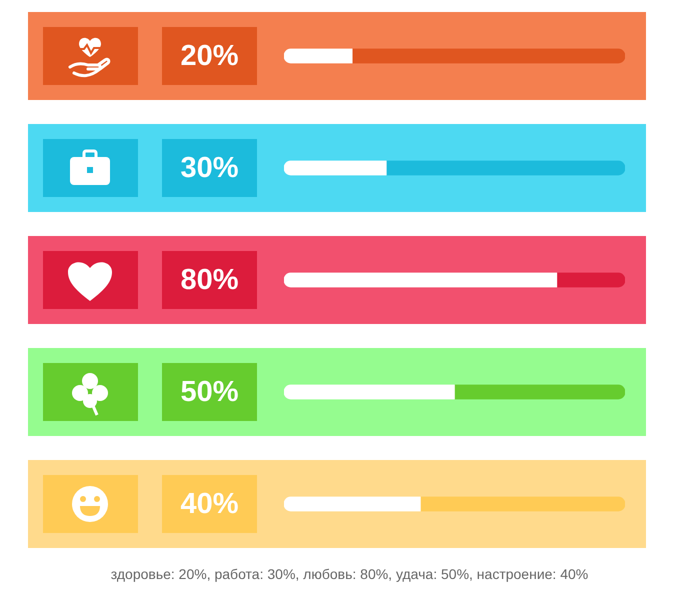 The width and height of the screenshot is (699, 602). Describe the element at coordinates (209, 168) in the screenshot. I see `data-label: 30%` at that location.